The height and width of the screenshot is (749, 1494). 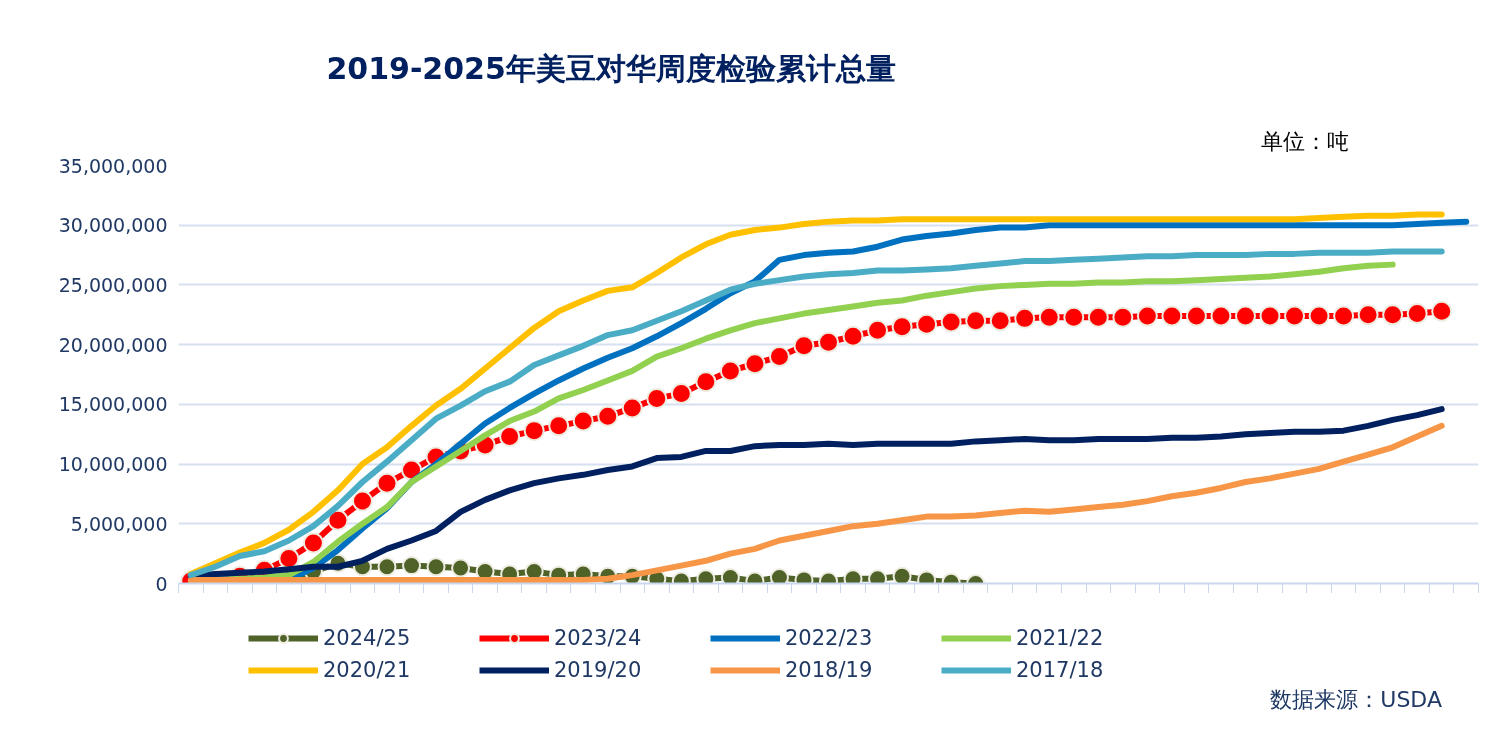 I want to click on y-tick-label: 30,000,000, so click(x=113, y=225).